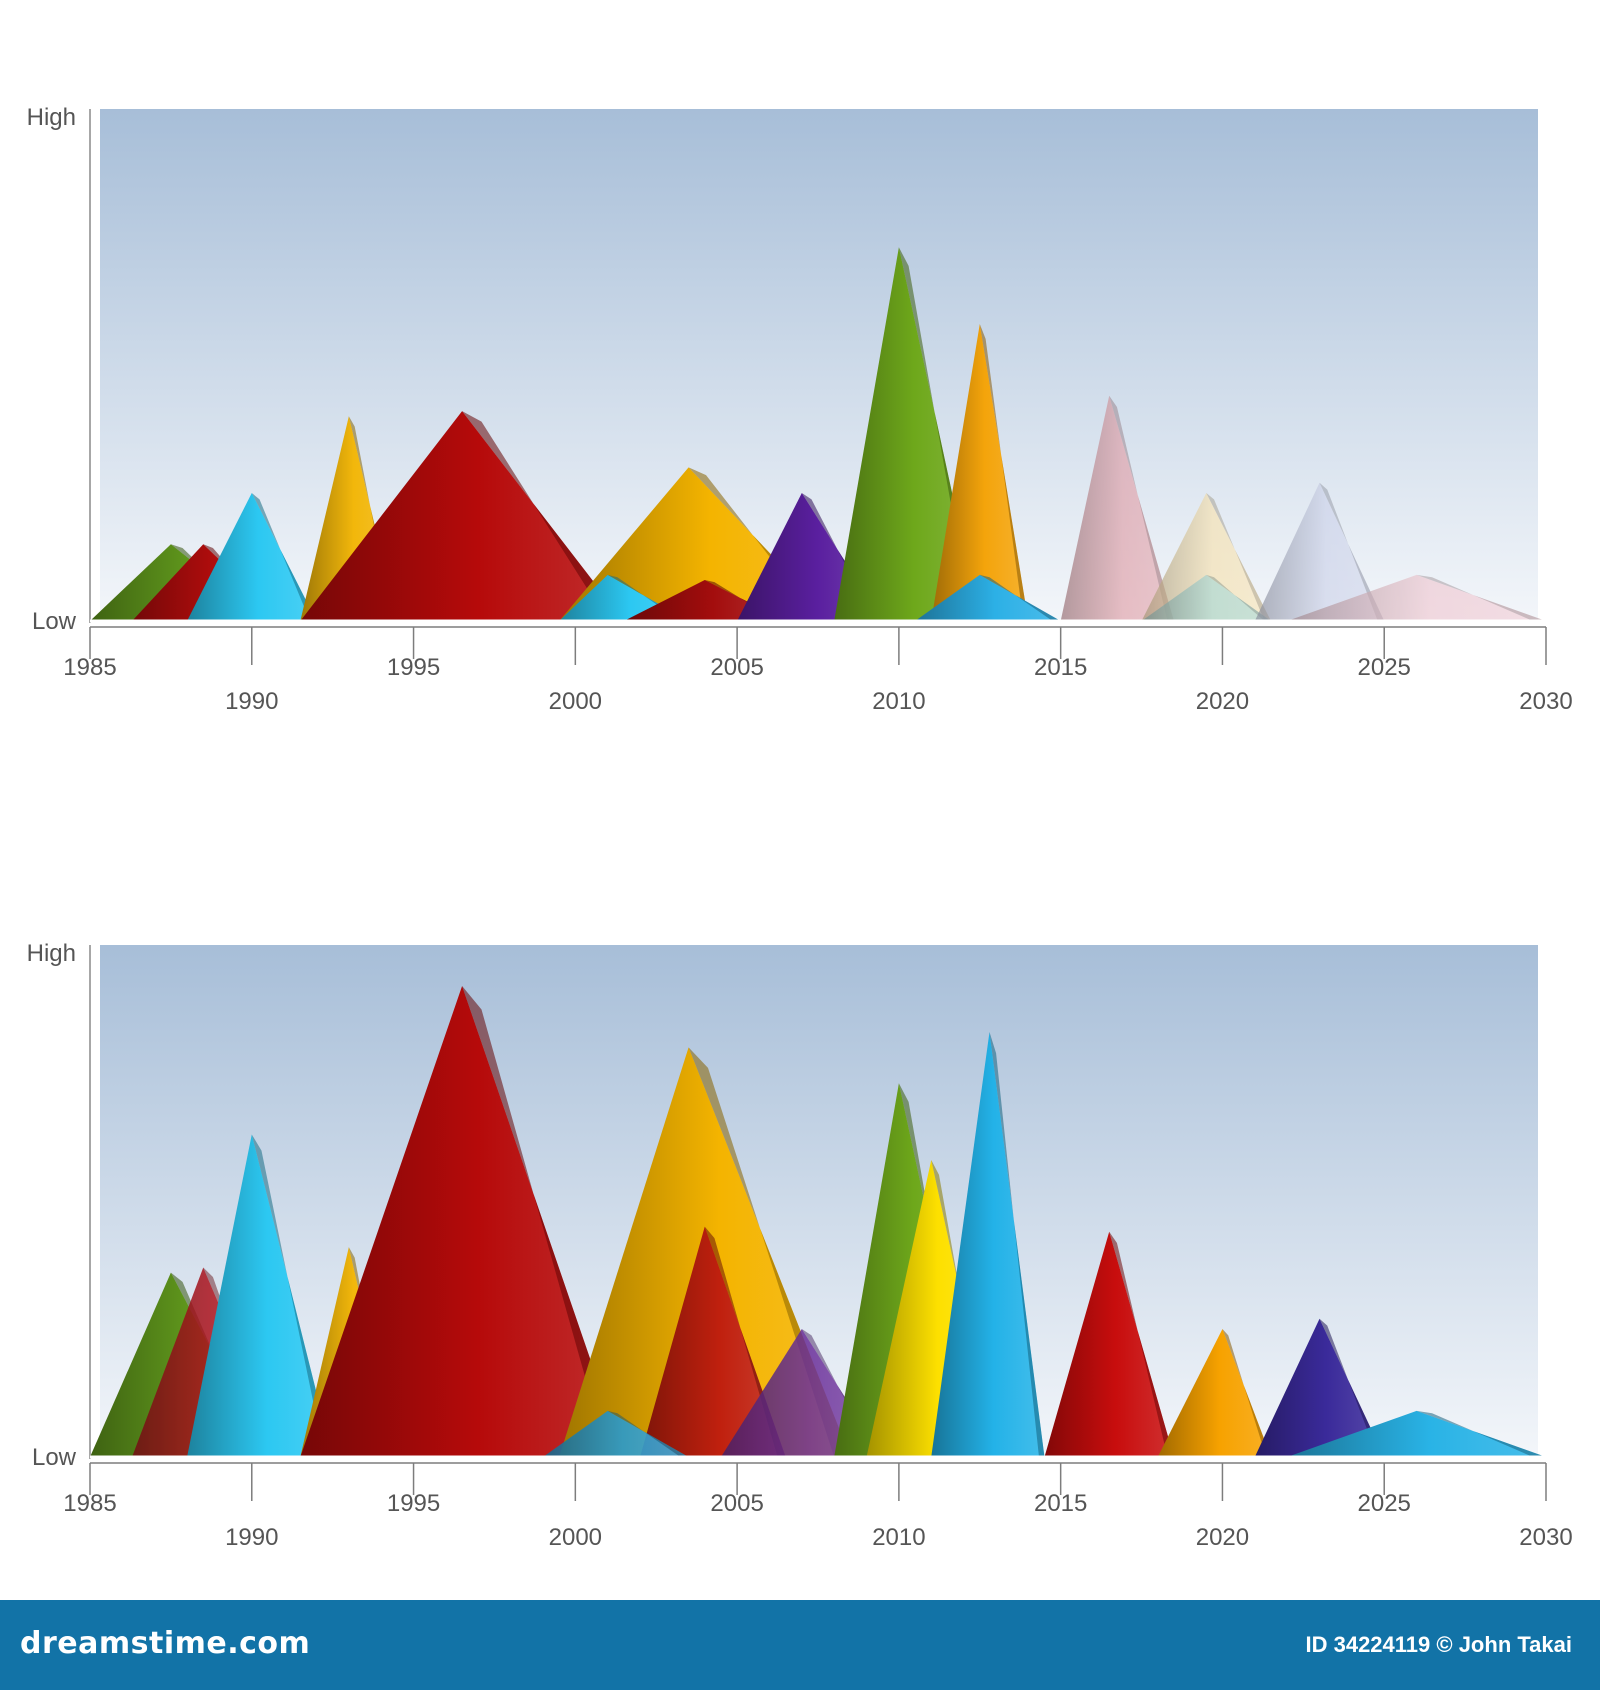 The height and width of the screenshot is (1690, 1600). What do you see at coordinates (1438, 1644) in the screenshot?
I see `footer-credit: ID 34224119 © John Takai` at bounding box center [1438, 1644].